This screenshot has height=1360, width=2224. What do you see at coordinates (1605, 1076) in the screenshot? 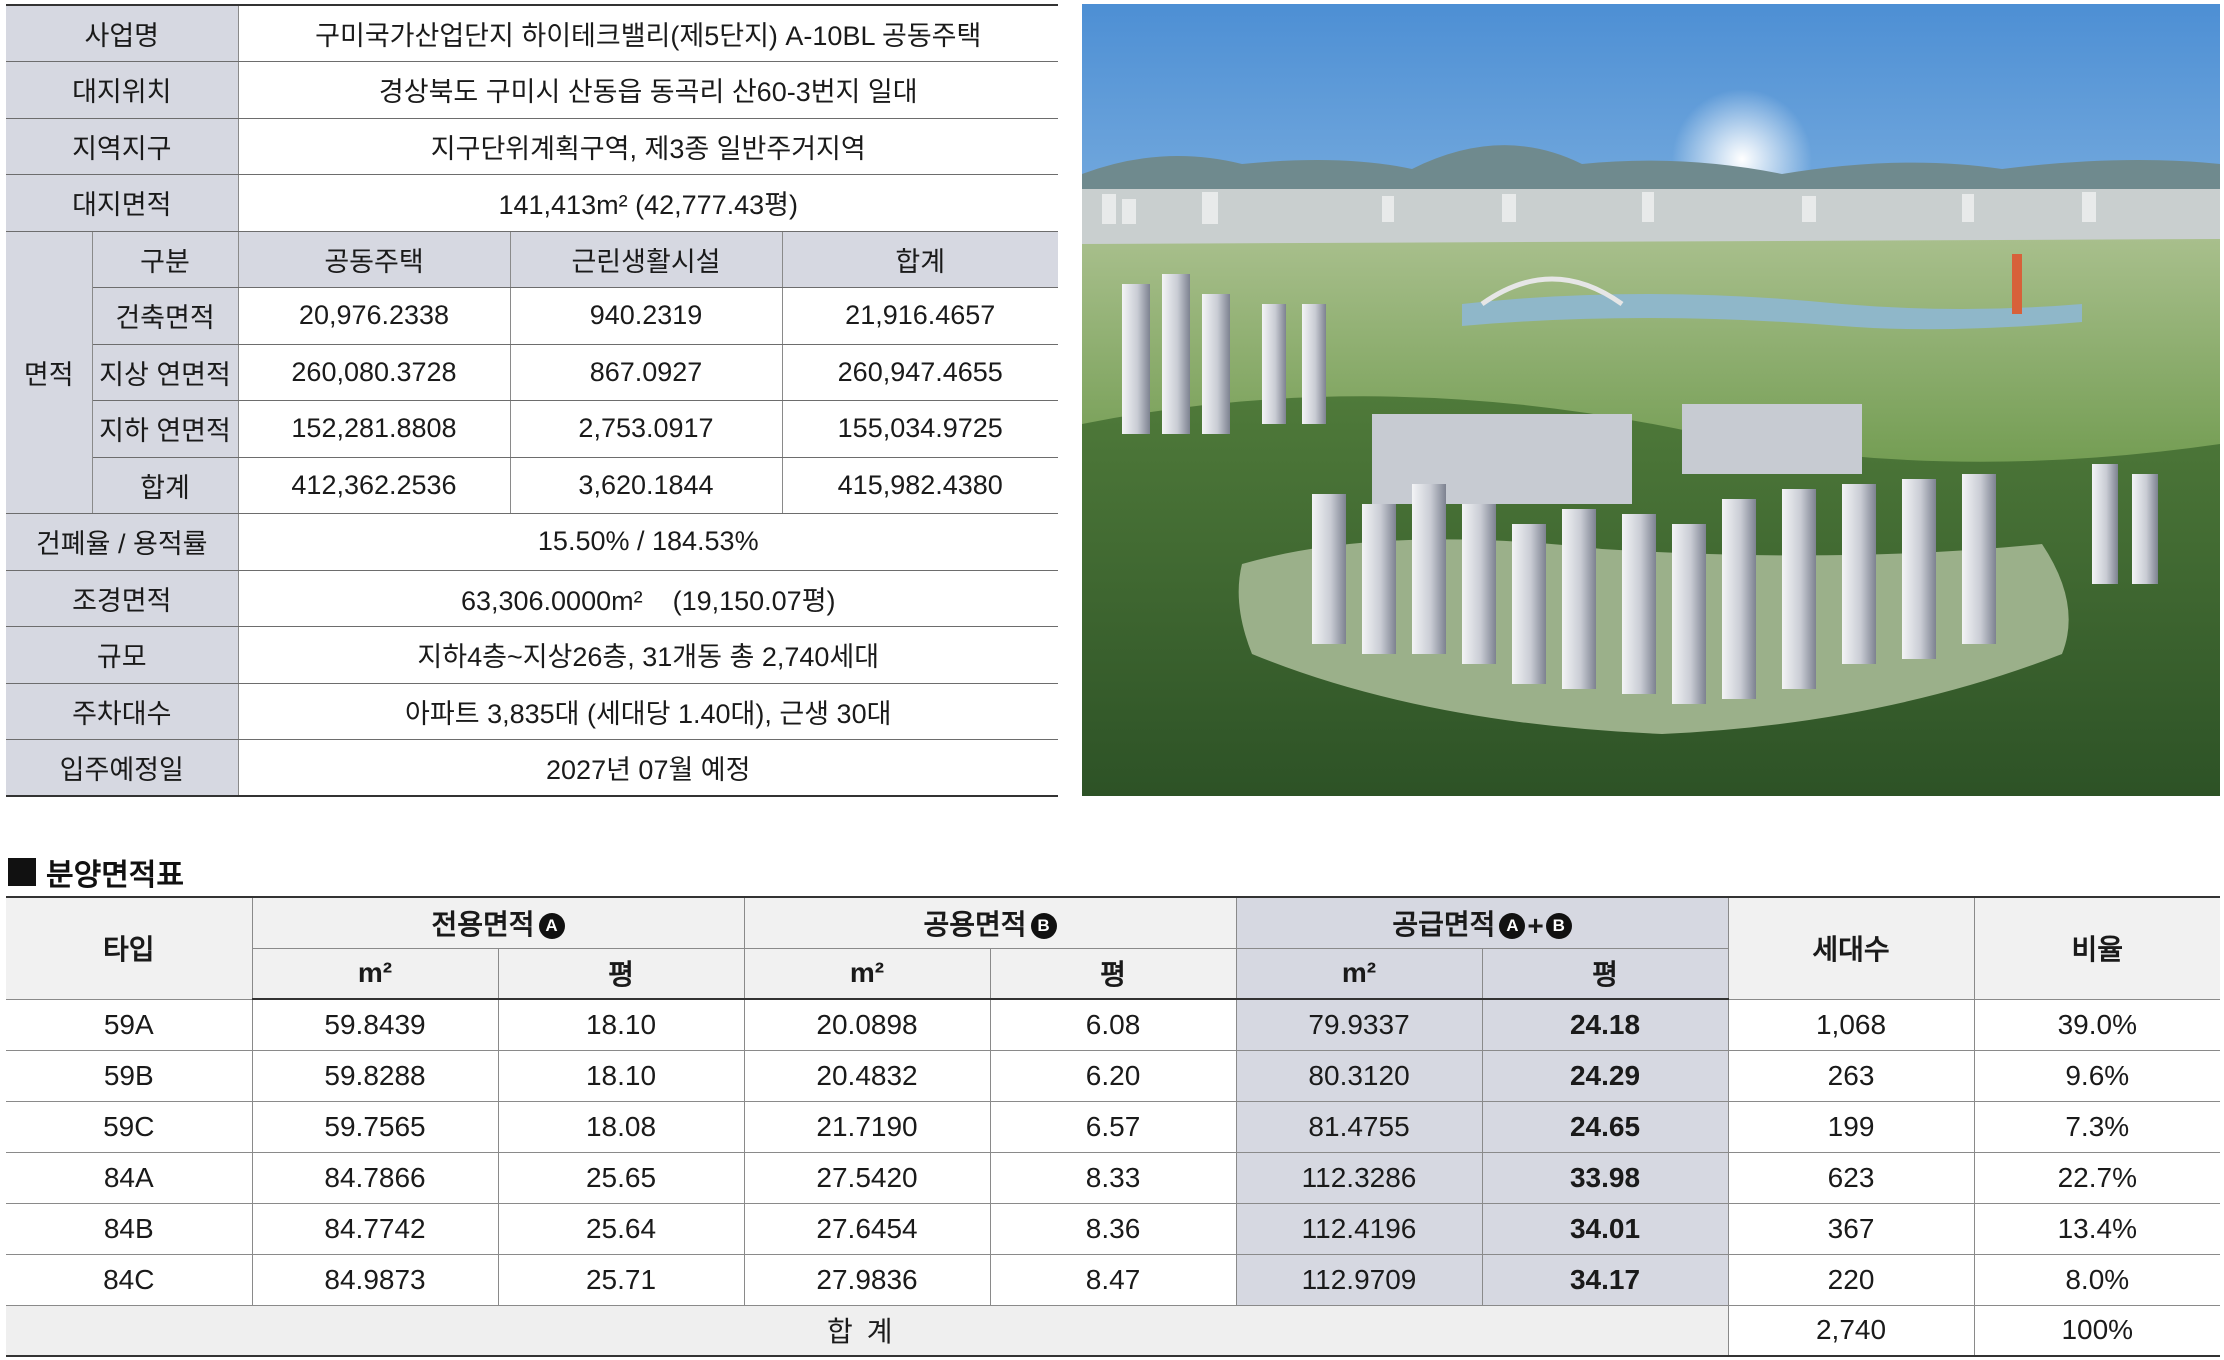
I see `supply-pyeong-cell: 24.29` at bounding box center [1605, 1076].